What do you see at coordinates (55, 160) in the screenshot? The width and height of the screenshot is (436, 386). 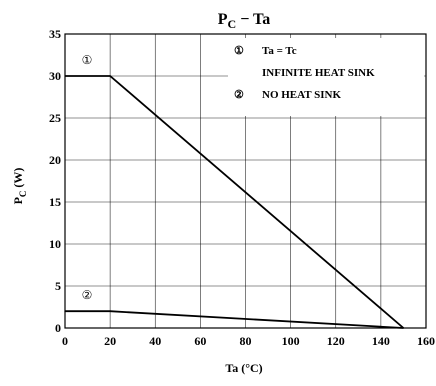 I see `y-tick-label-20: 20` at bounding box center [55, 160].